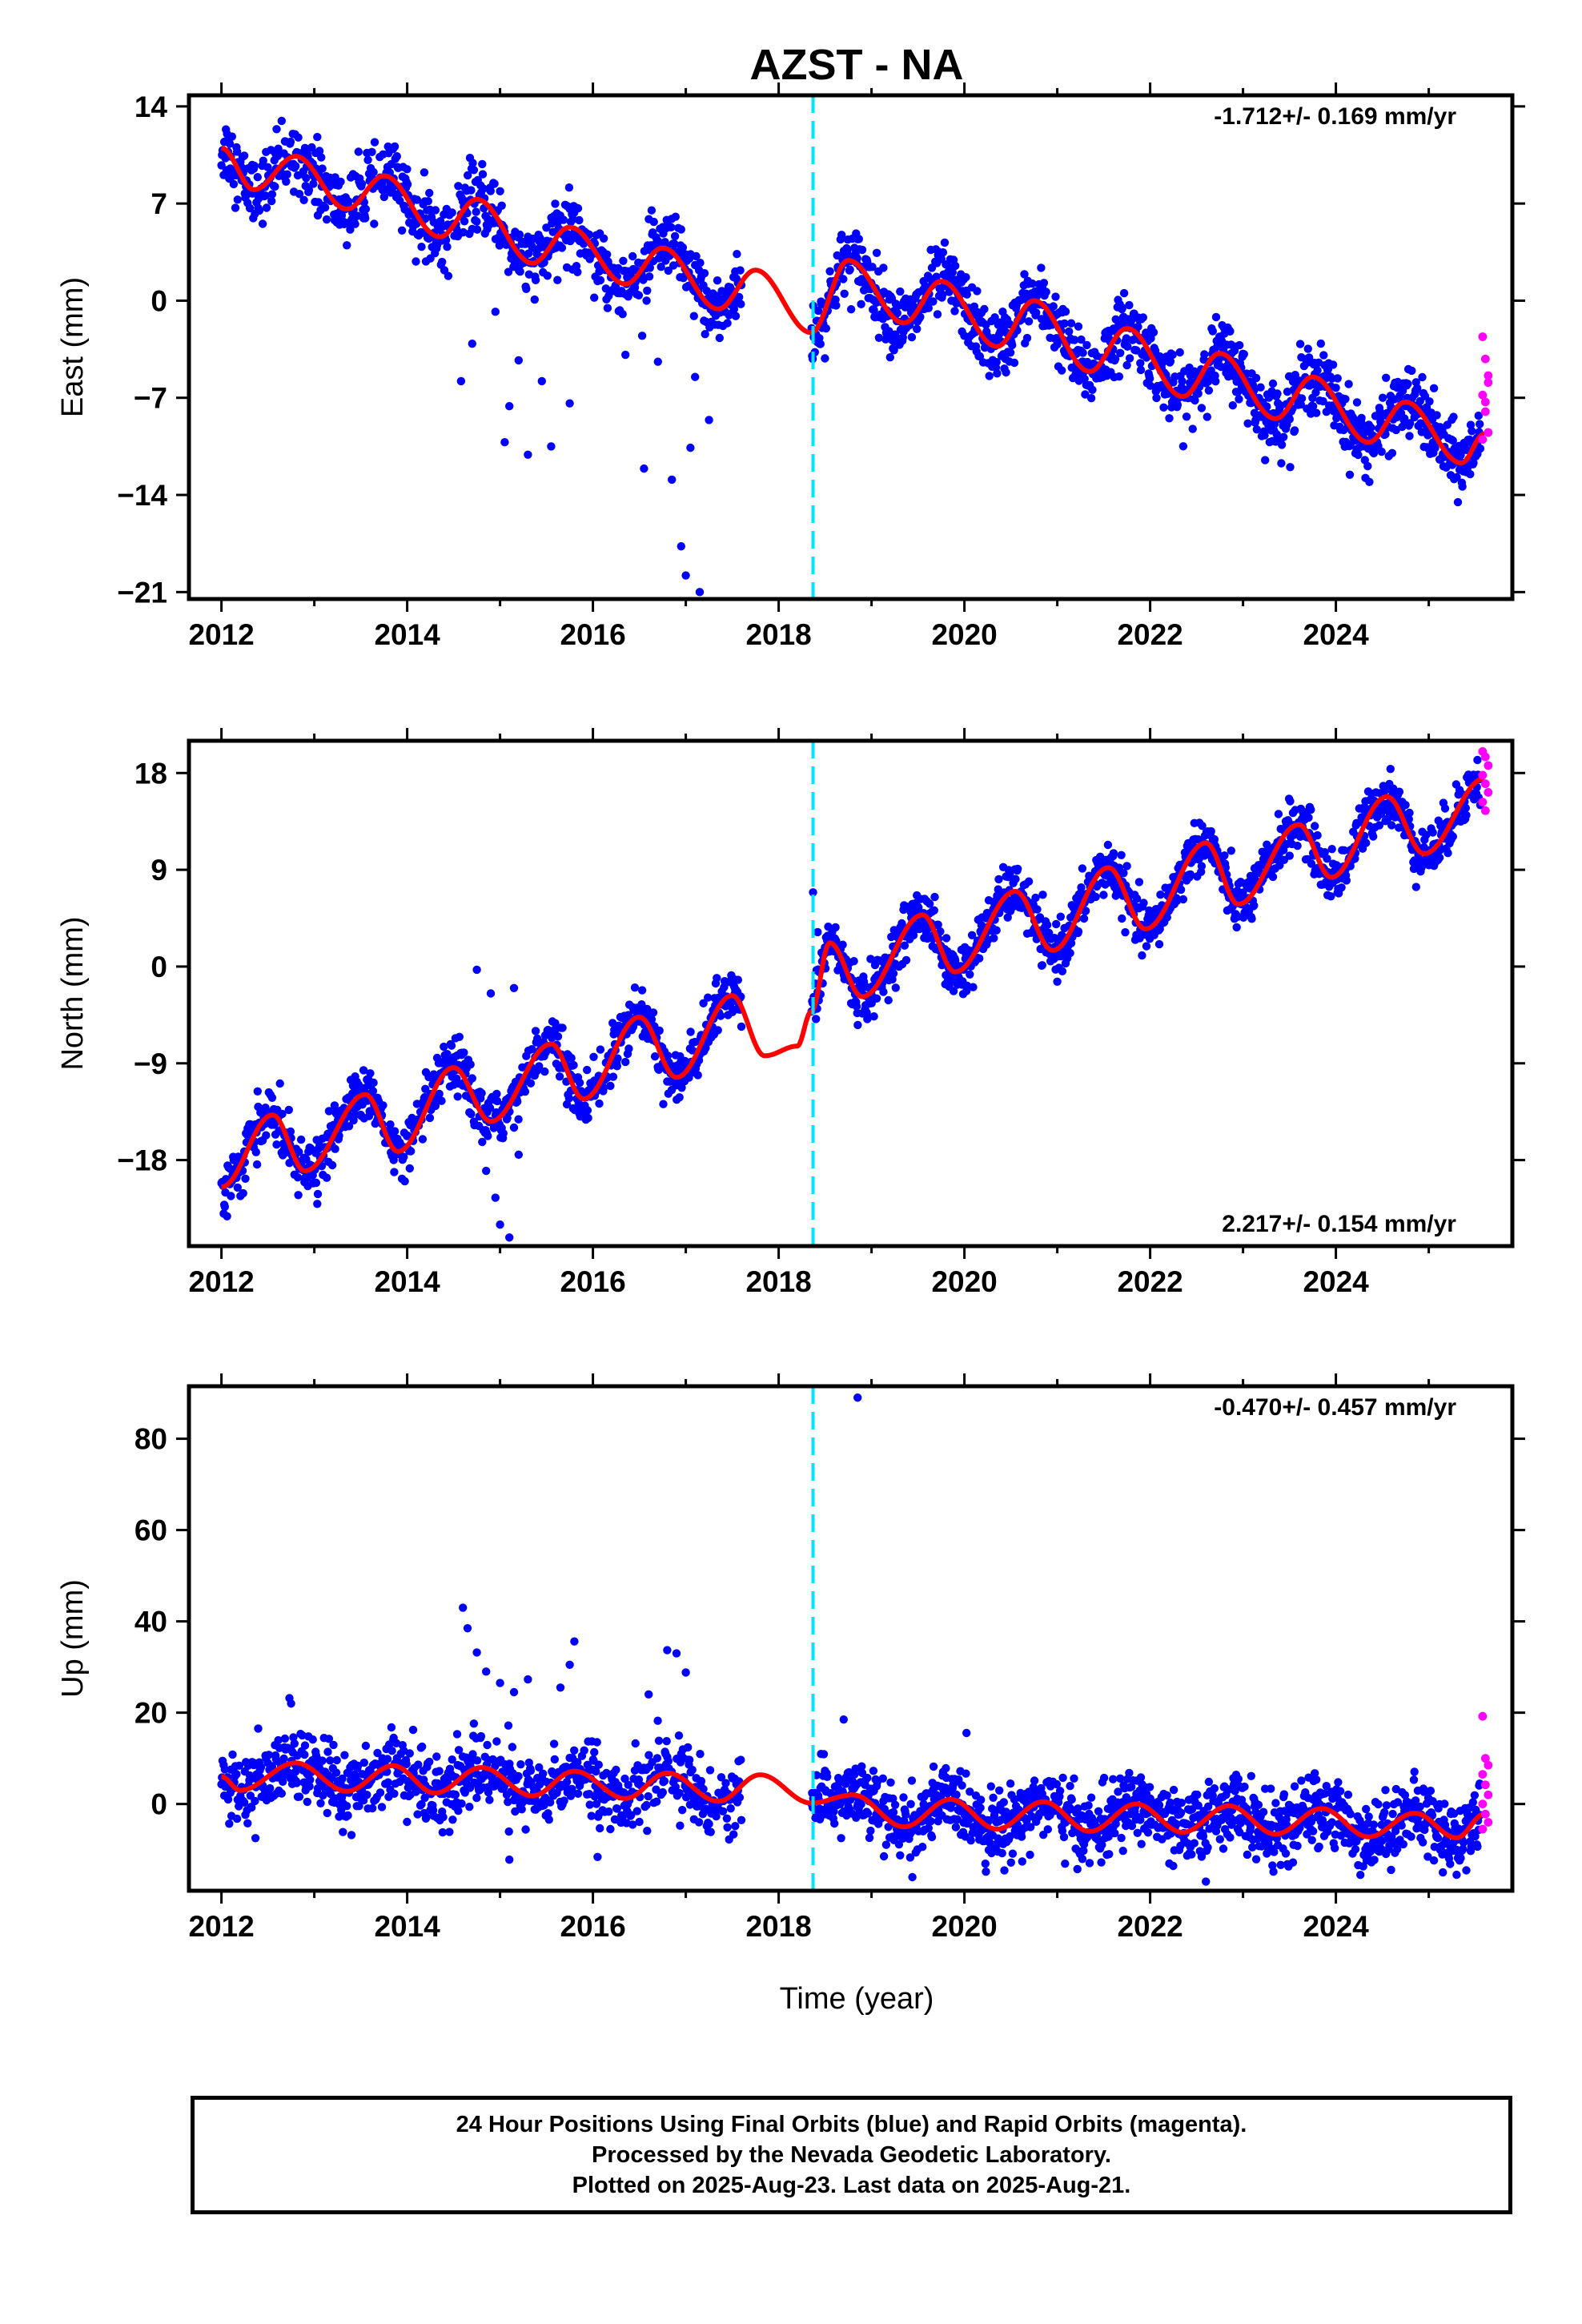 This screenshot has width=1582, height=2324. What do you see at coordinates (142, 592) in the screenshot?
I see `y-tick-label: −21` at bounding box center [142, 592].